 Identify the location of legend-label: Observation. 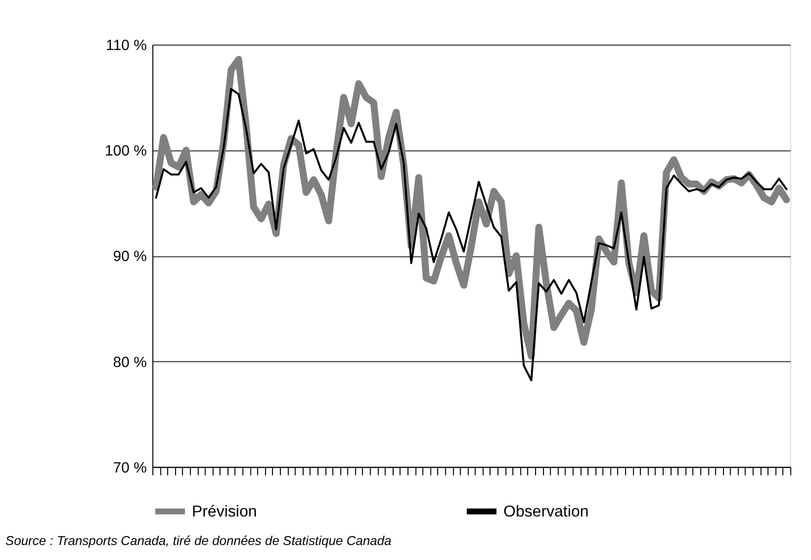
(546, 511).